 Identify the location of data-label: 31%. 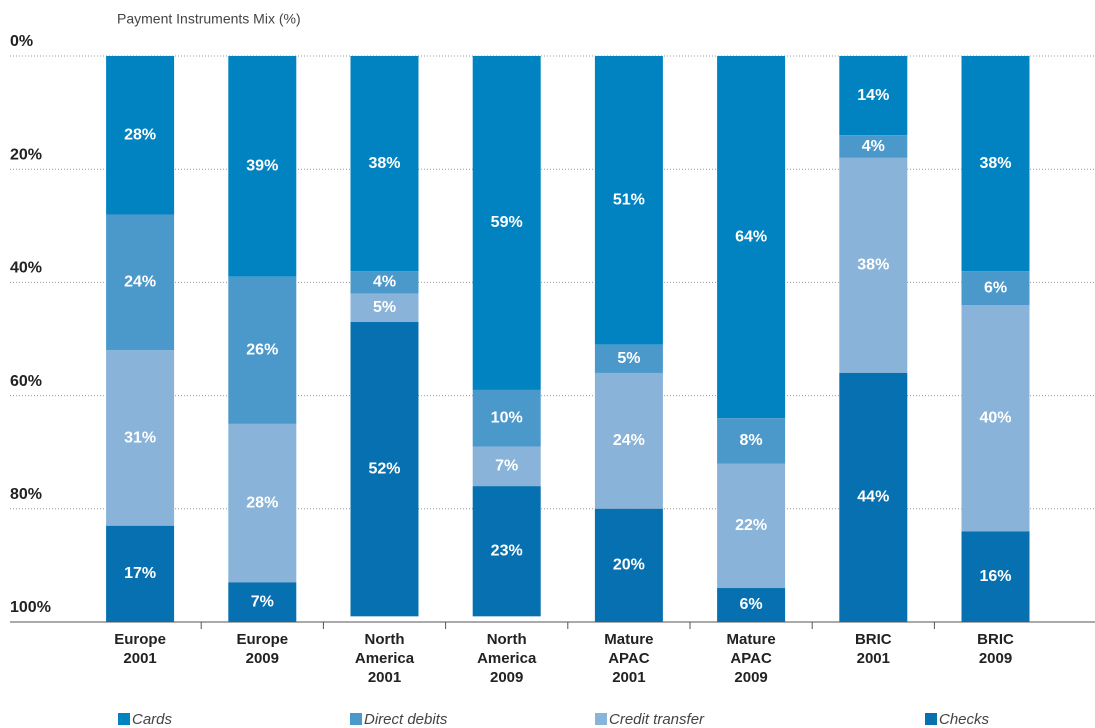
(140, 437).